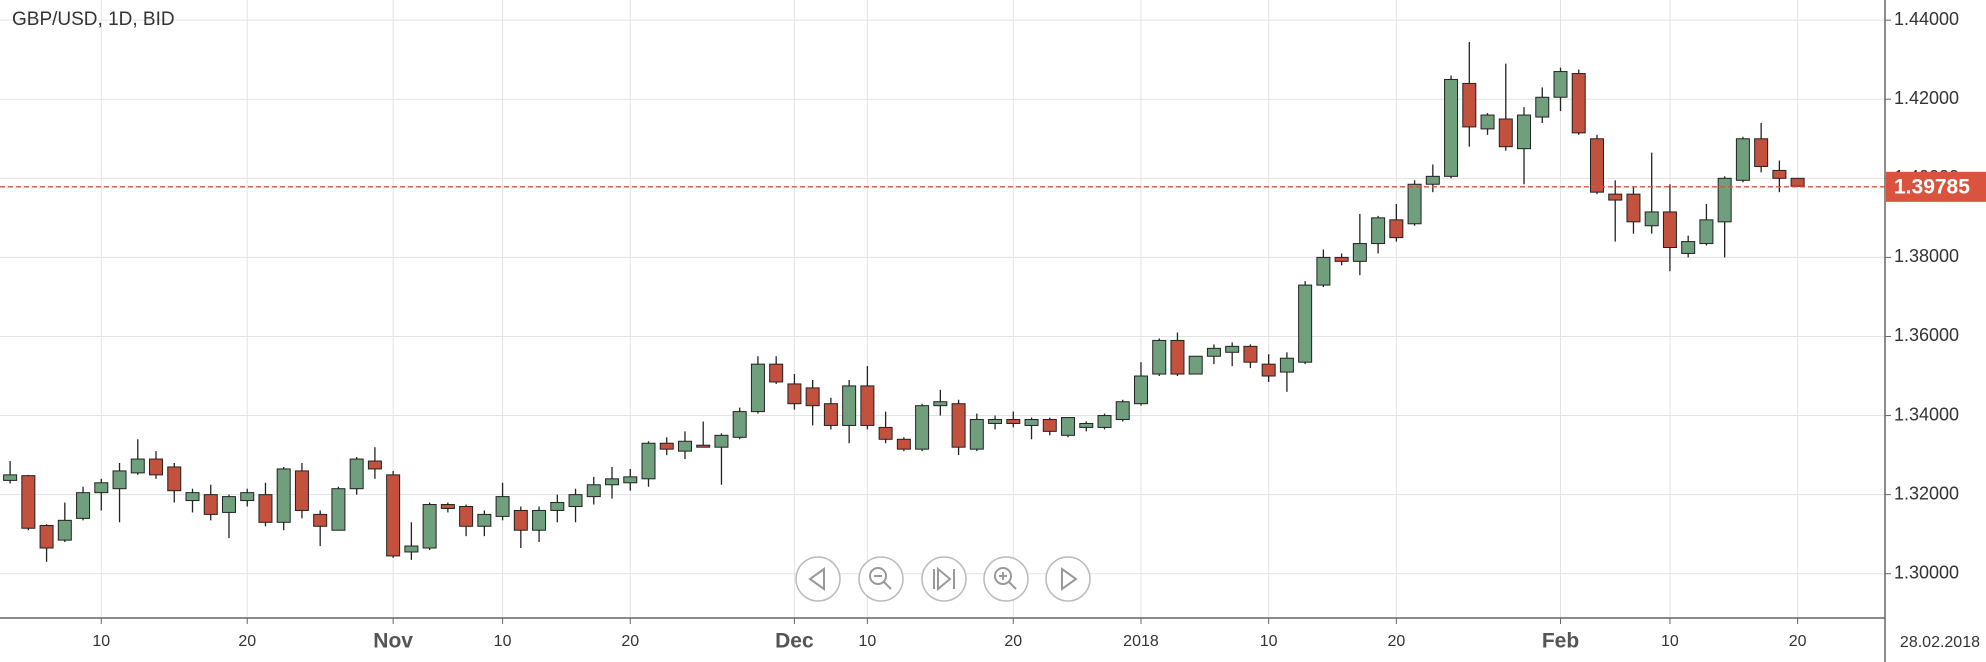  What do you see at coordinates (881, 579) in the screenshot?
I see `zoom-out-button` at bounding box center [881, 579].